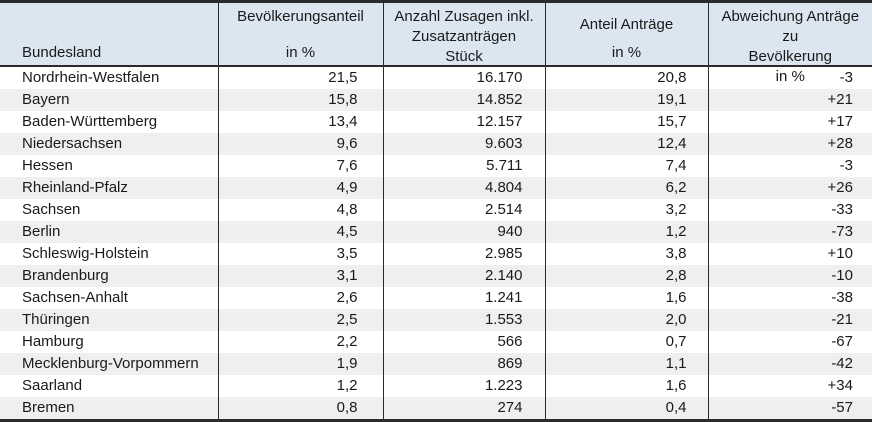 This screenshot has width=872, height=422. Describe the element at coordinates (300, 364) in the screenshot. I see `cell-bevoelkerungsanteil: 1,9` at that location.